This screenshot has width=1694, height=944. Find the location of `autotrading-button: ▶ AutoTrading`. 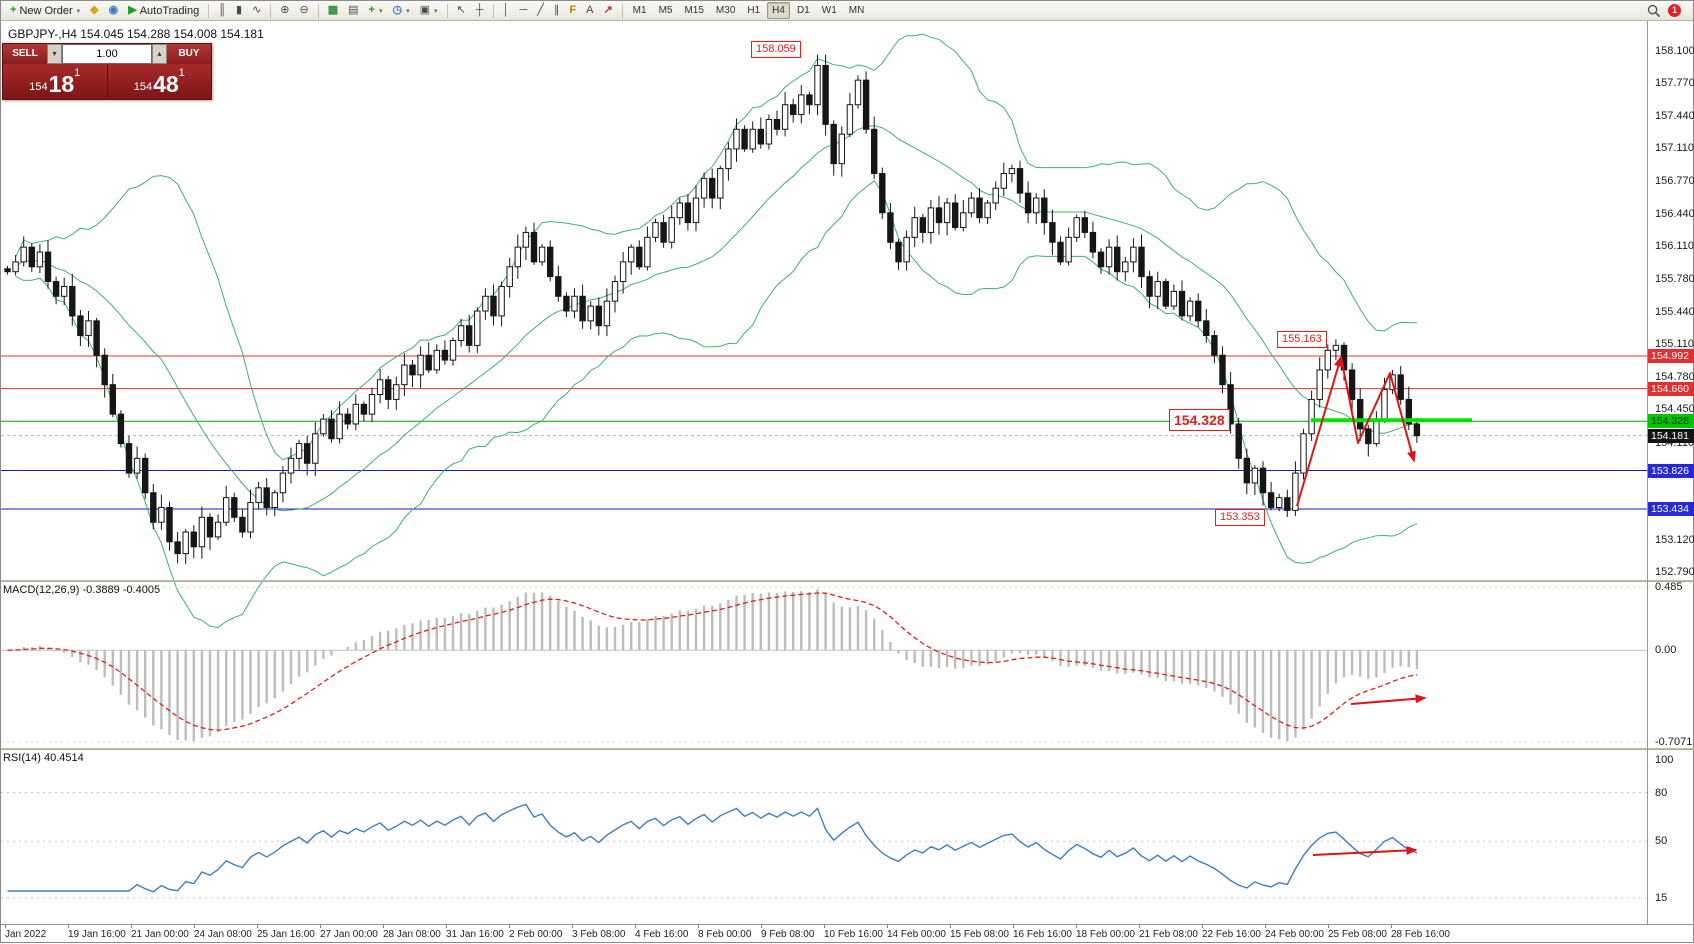

autotrading-button: ▶ AutoTrading is located at coordinates (163, 10).